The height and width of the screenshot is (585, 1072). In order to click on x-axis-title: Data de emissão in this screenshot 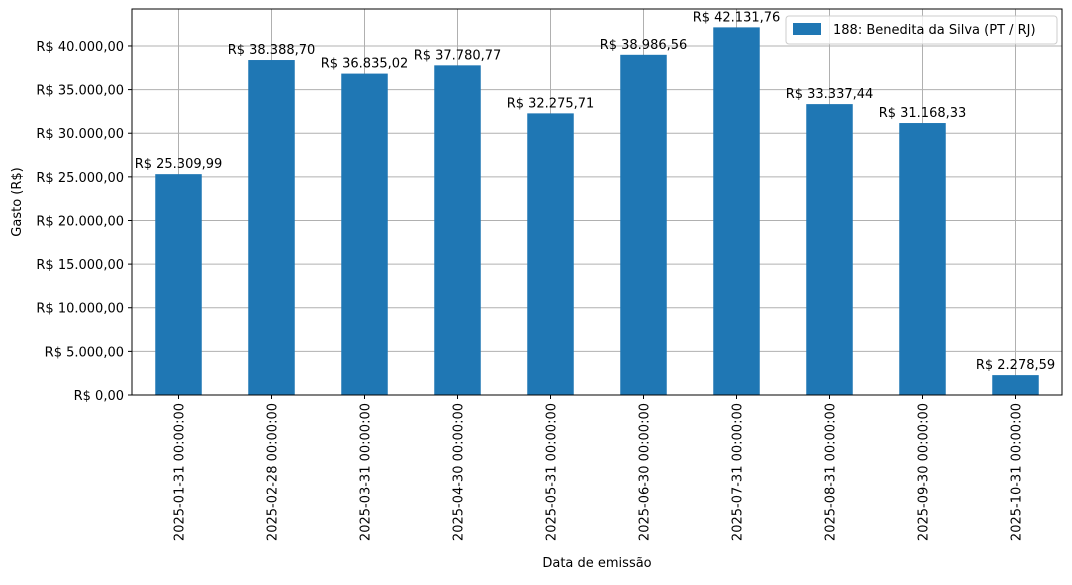, I will do `click(596, 563)`.